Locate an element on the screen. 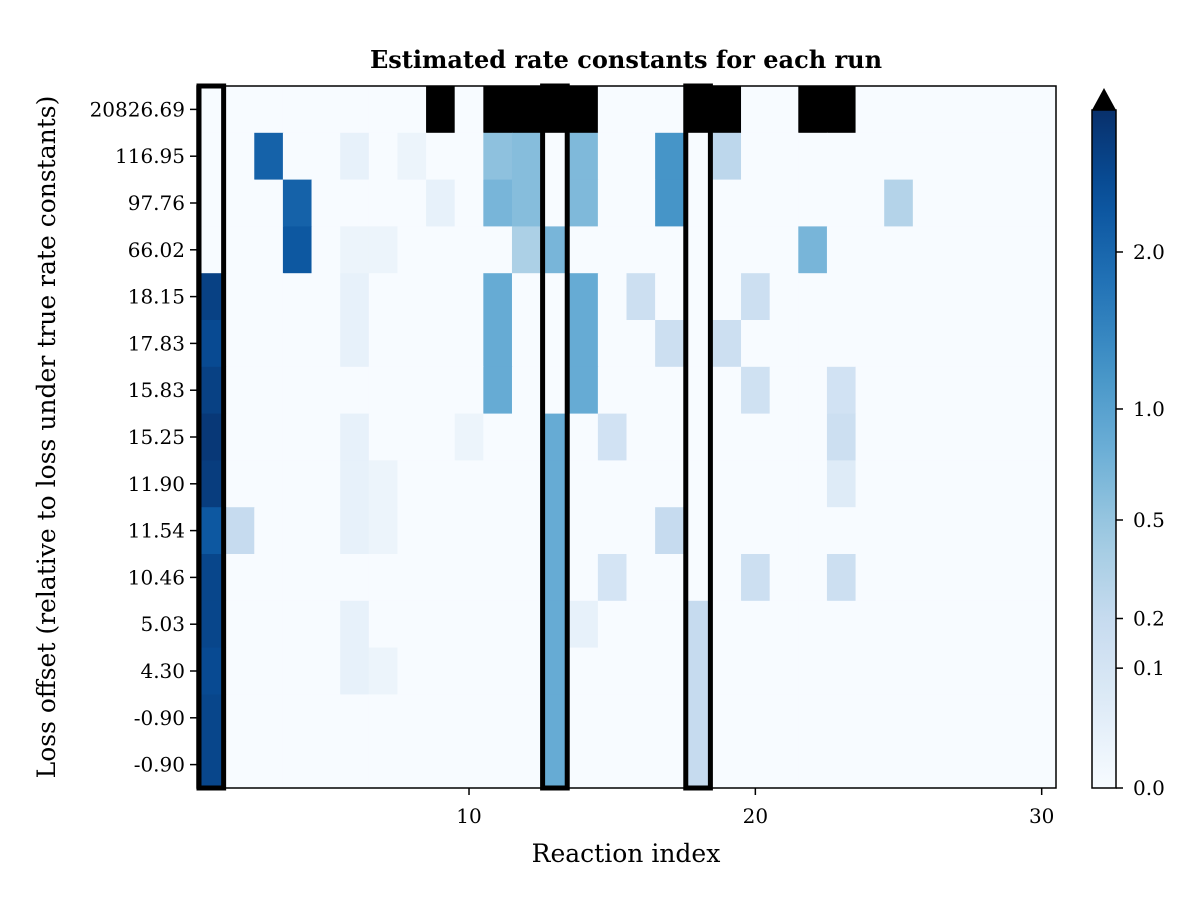 Image resolution: width=1200 pixels, height=904 pixels. y-tick-label: 116.95 is located at coordinates (150, 156).